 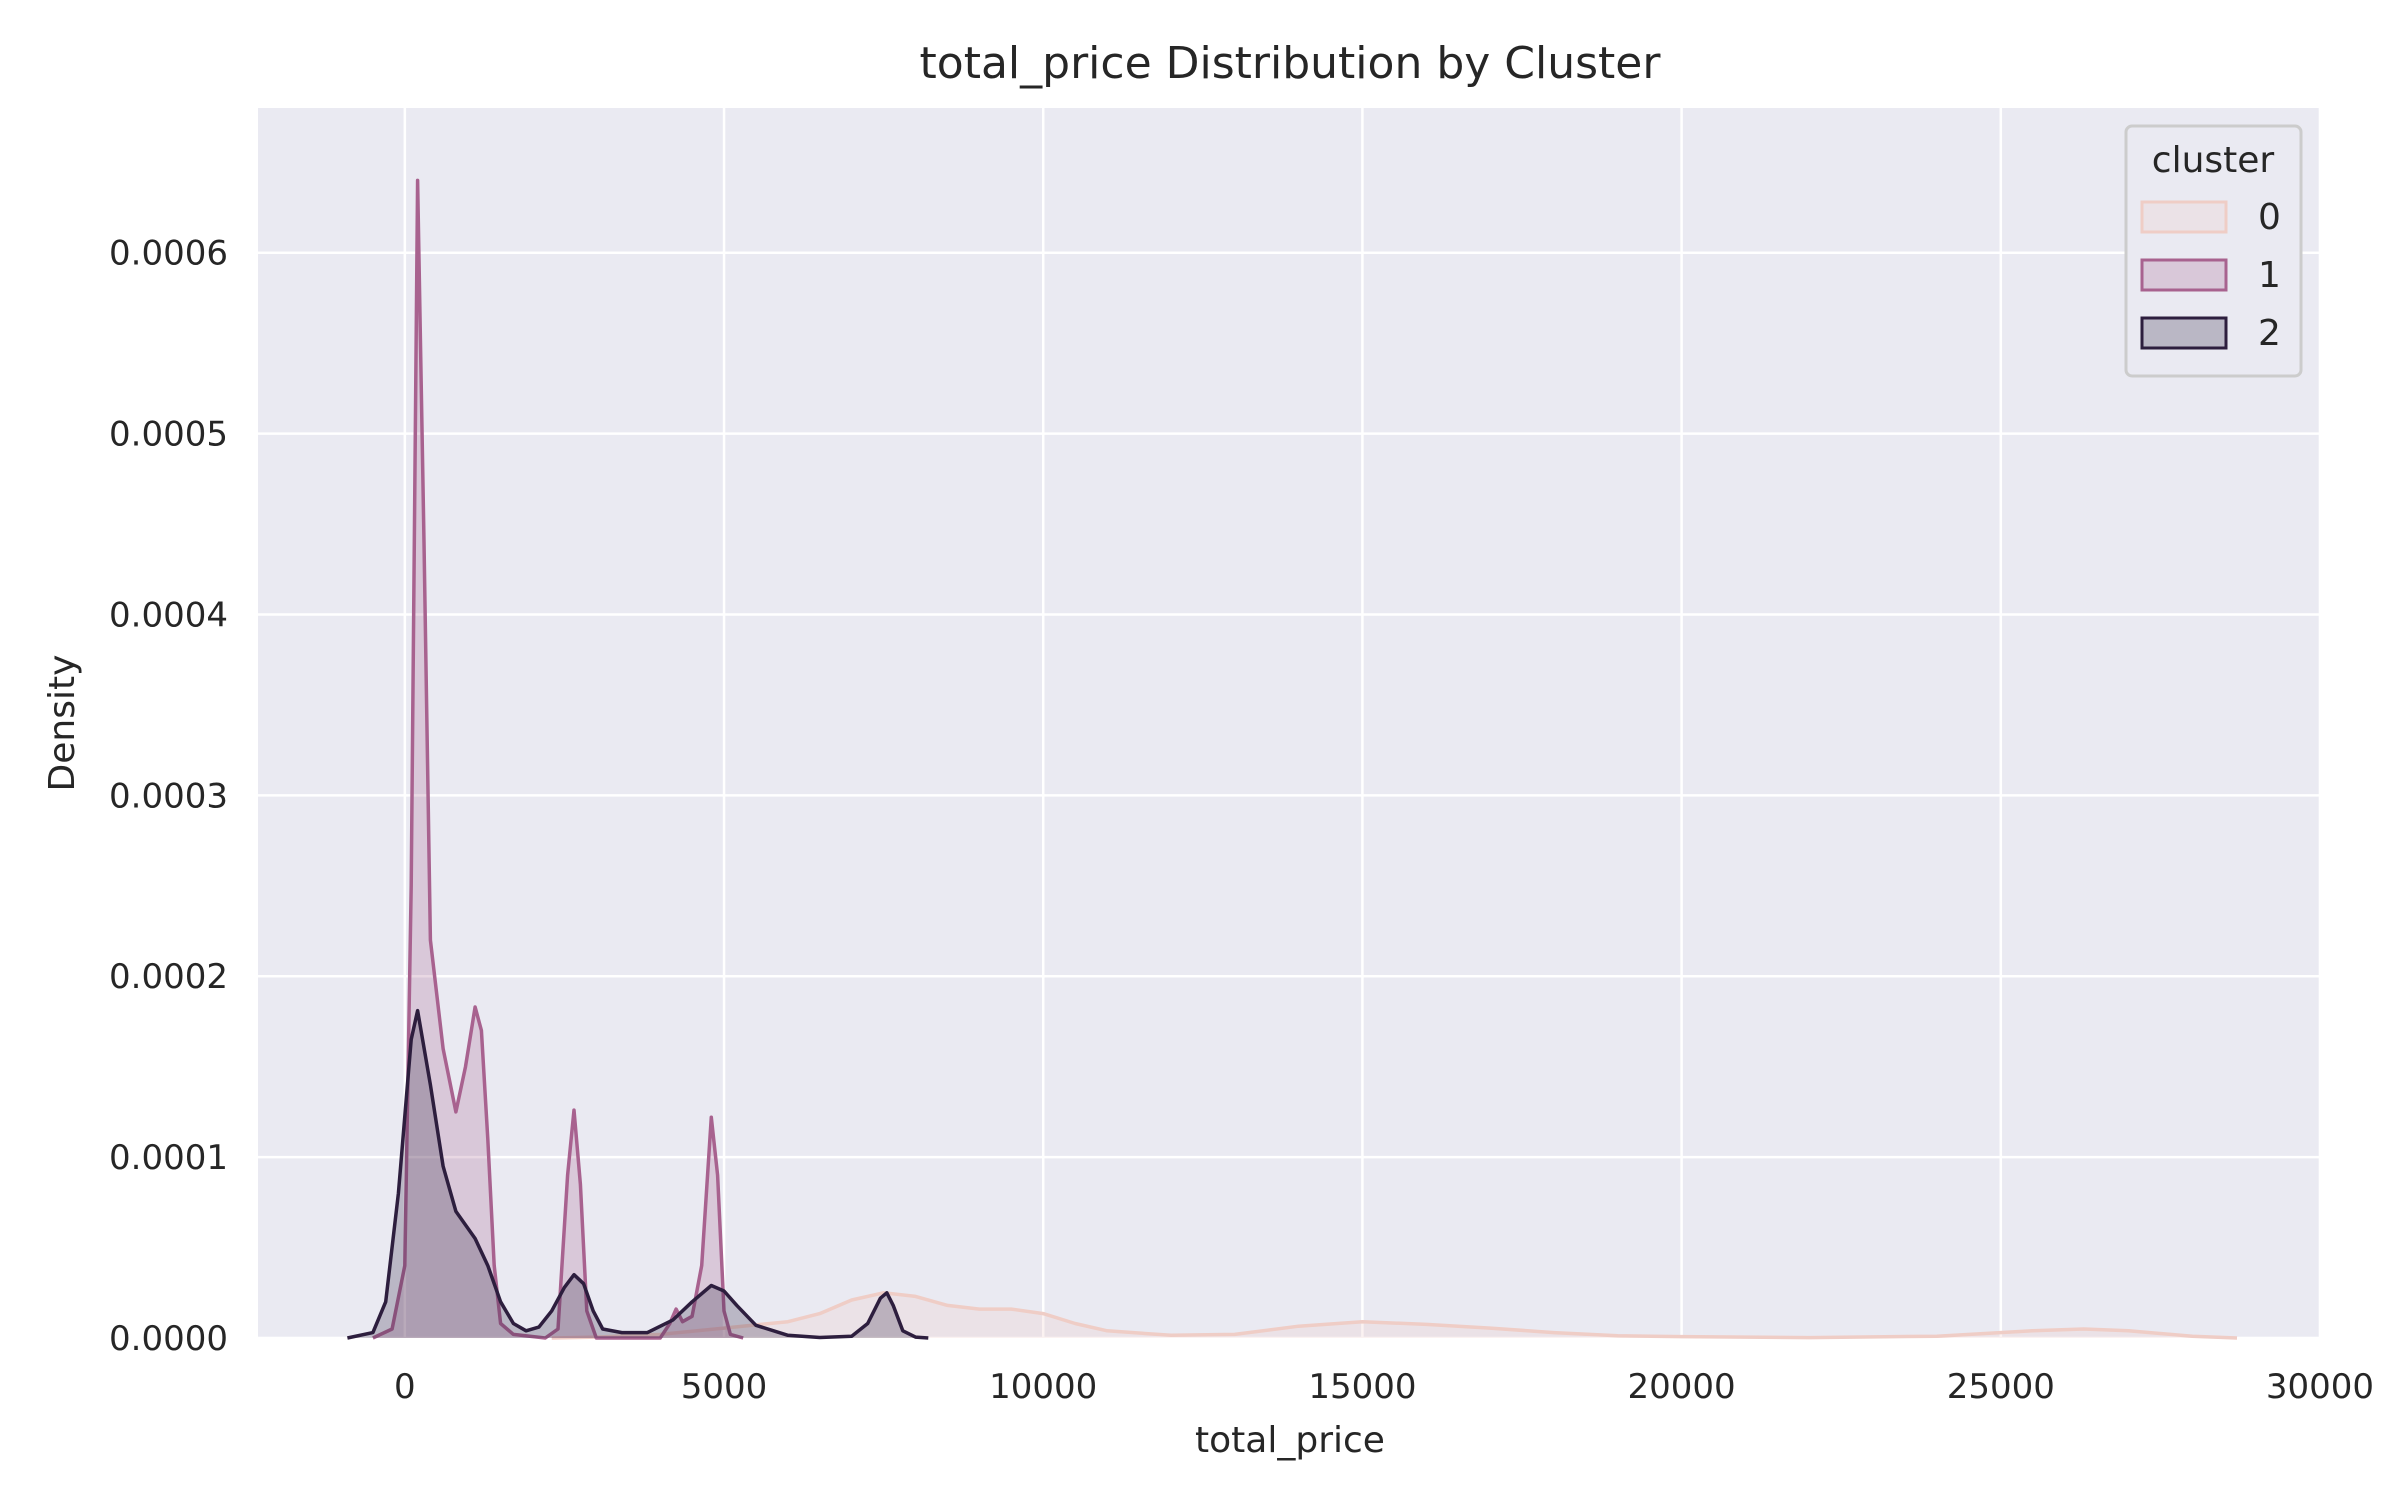 I want to click on y-axis-label: Density, so click(x=62, y=723).